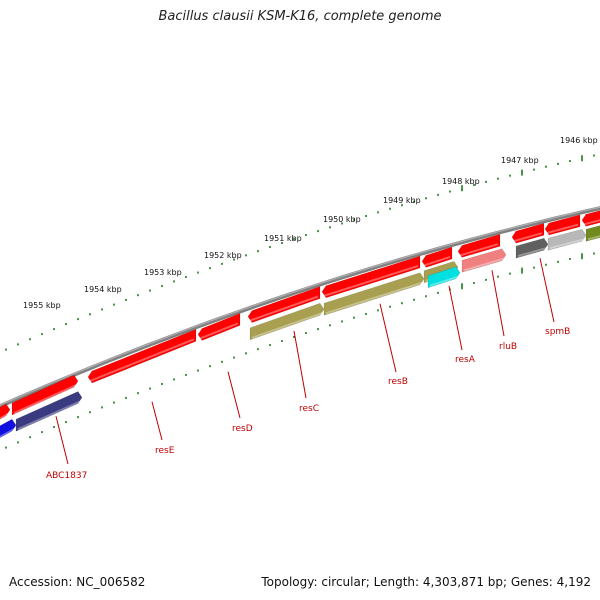 This screenshot has height=600, width=600. I want to click on gene-arrow-rlub-top-shade, so click(479, 250).